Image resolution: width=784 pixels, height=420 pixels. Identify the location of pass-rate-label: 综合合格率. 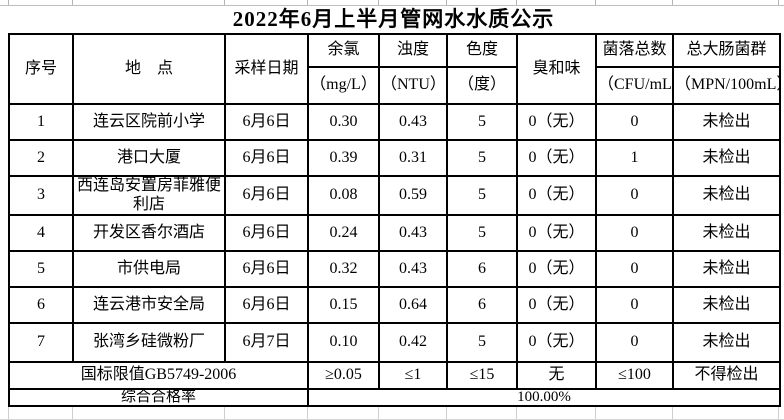
(158, 397).